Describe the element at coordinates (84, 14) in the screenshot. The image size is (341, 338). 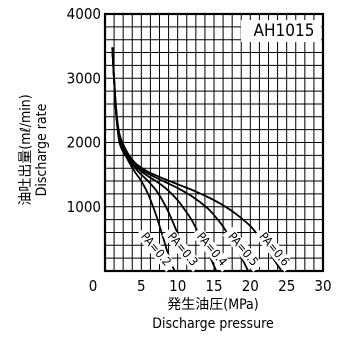
I see `y-tick-label: 4000` at that location.